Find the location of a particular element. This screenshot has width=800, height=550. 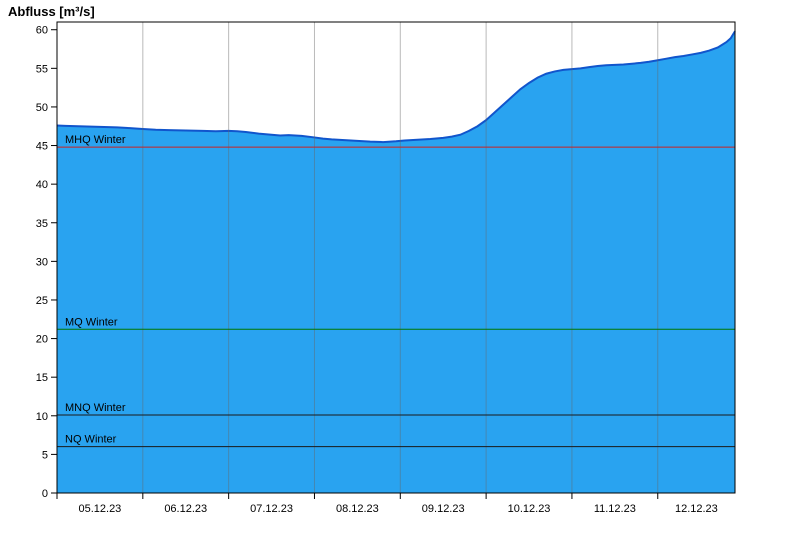

x-tick-label: 06.12.23 is located at coordinates (185, 509).